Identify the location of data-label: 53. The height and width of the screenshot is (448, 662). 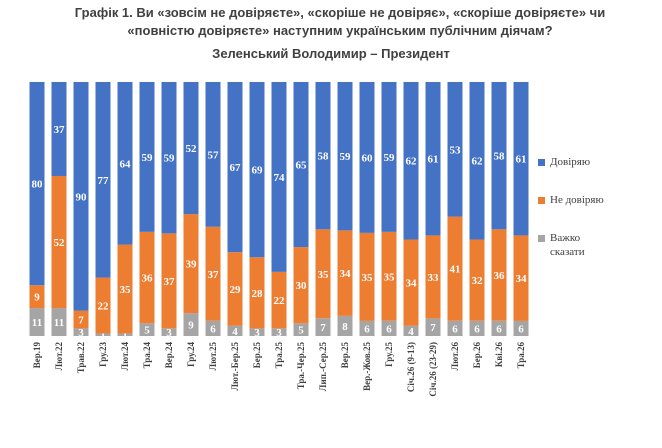
(456, 150).